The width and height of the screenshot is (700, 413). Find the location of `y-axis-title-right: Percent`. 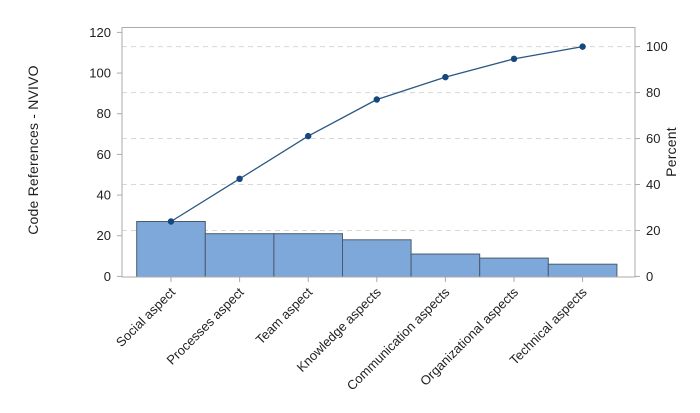

y-axis-title-right: Percent is located at coordinates (671, 152).